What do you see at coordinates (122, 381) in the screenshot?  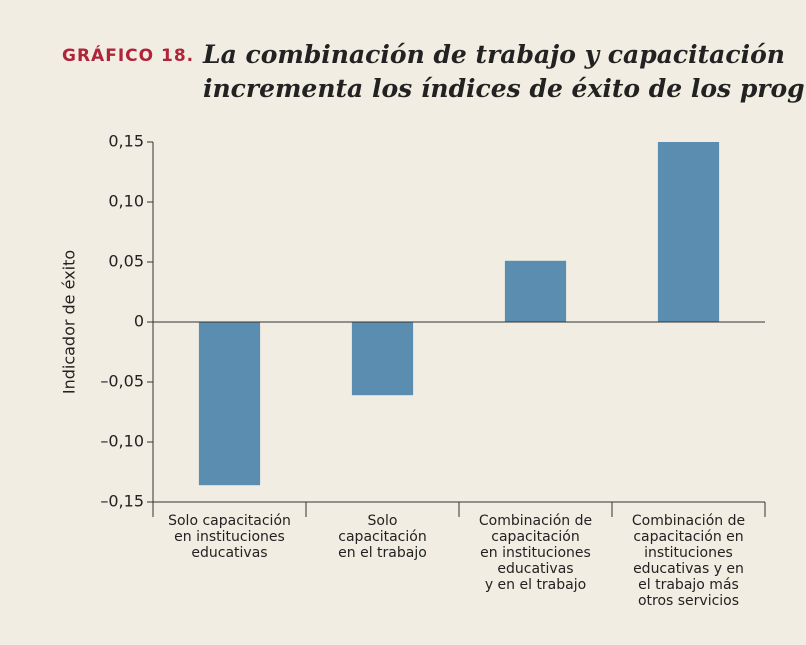 I see `y-tick-label: –0,05` at bounding box center [122, 381].